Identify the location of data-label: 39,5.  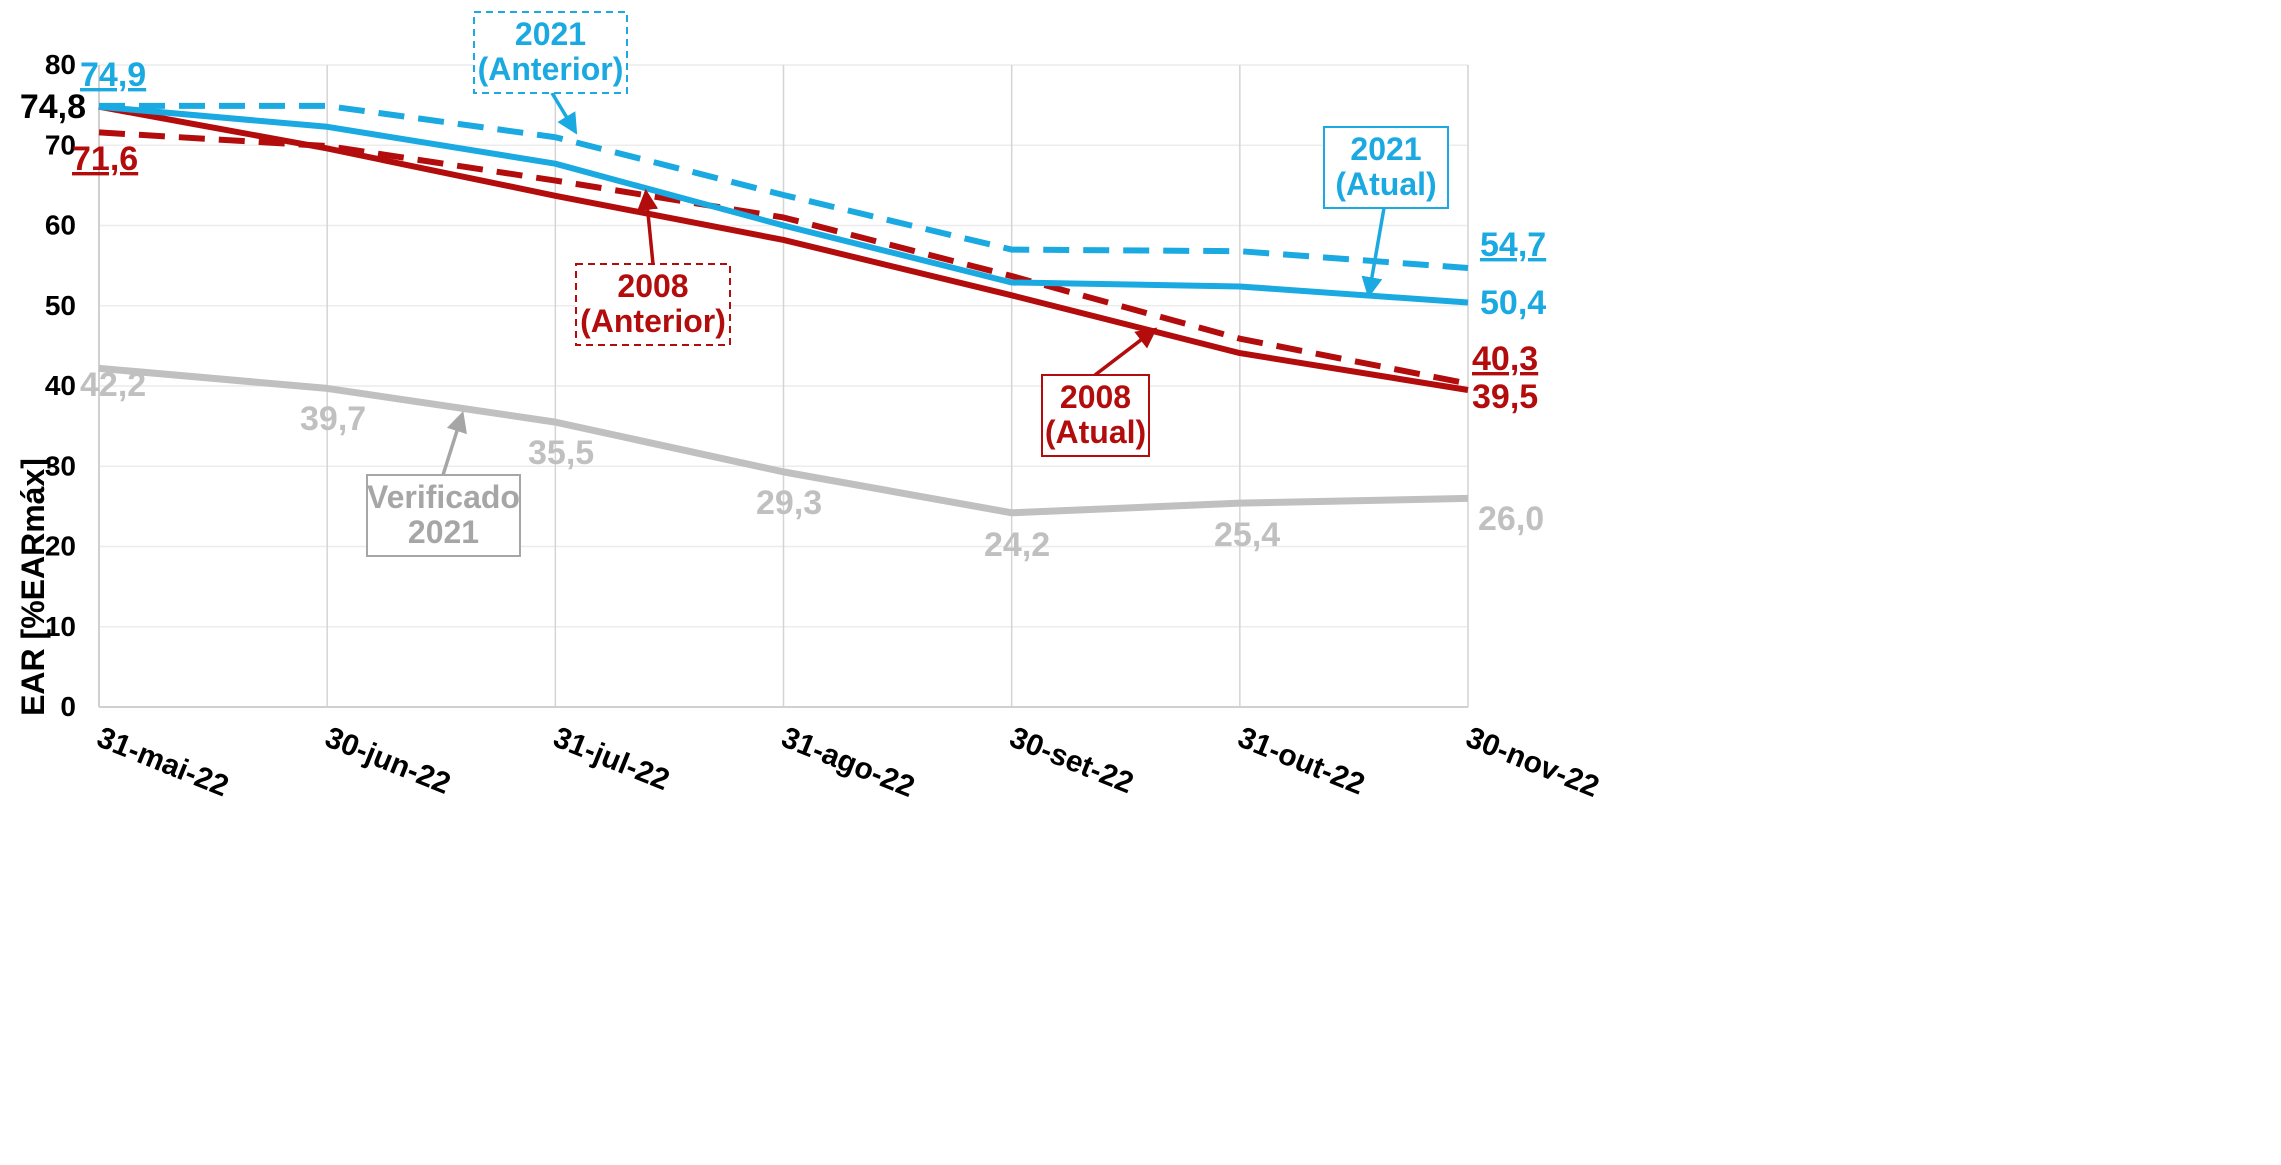
(1505, 397).